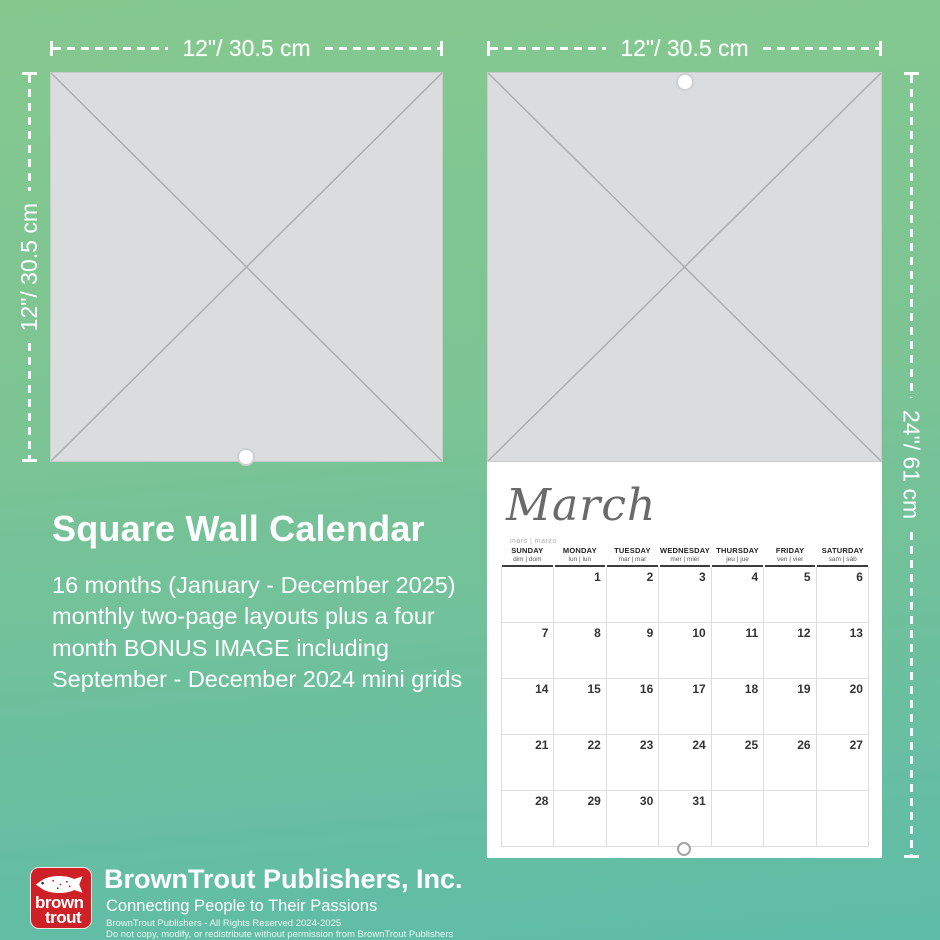 The width and height of the screenshot is (940, 940). What do you see at coordinates (737, 550) in the screenshot?
I see `weekday-name: THURSDAY` at bounding box center [737, 550].